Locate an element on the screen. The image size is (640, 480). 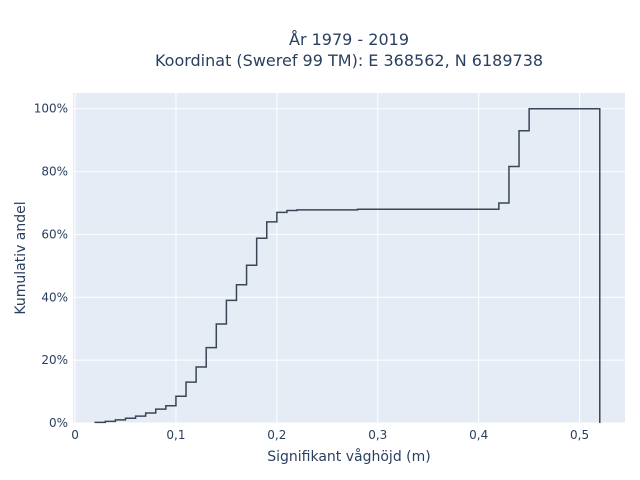
x-axis-title: Signifikant våghöjd (m) is located at coordinates (348, 456).